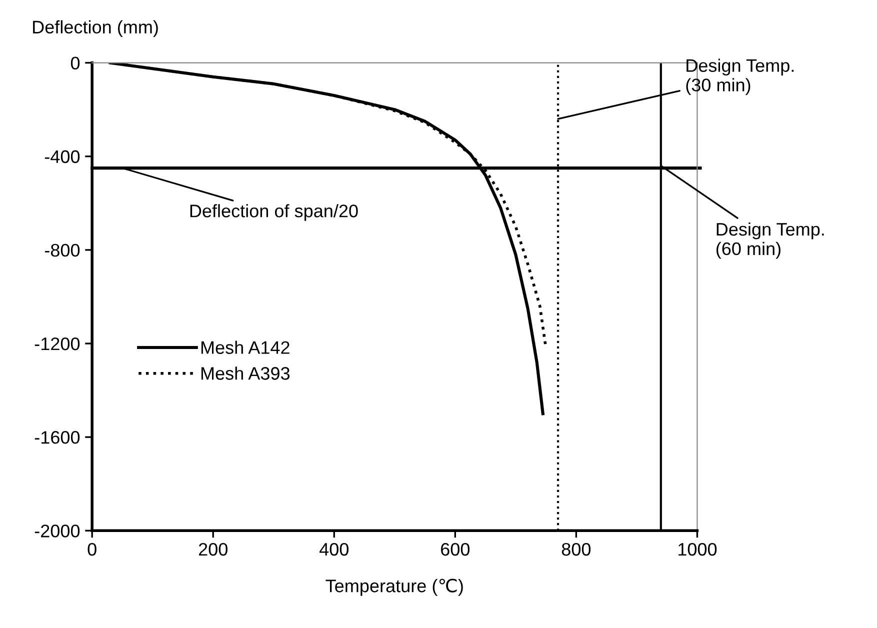 The image size is (877, 628). Describe the element at coordinates (75, 63) in the screenshot. I see `y-tick-label: 0` at that location.